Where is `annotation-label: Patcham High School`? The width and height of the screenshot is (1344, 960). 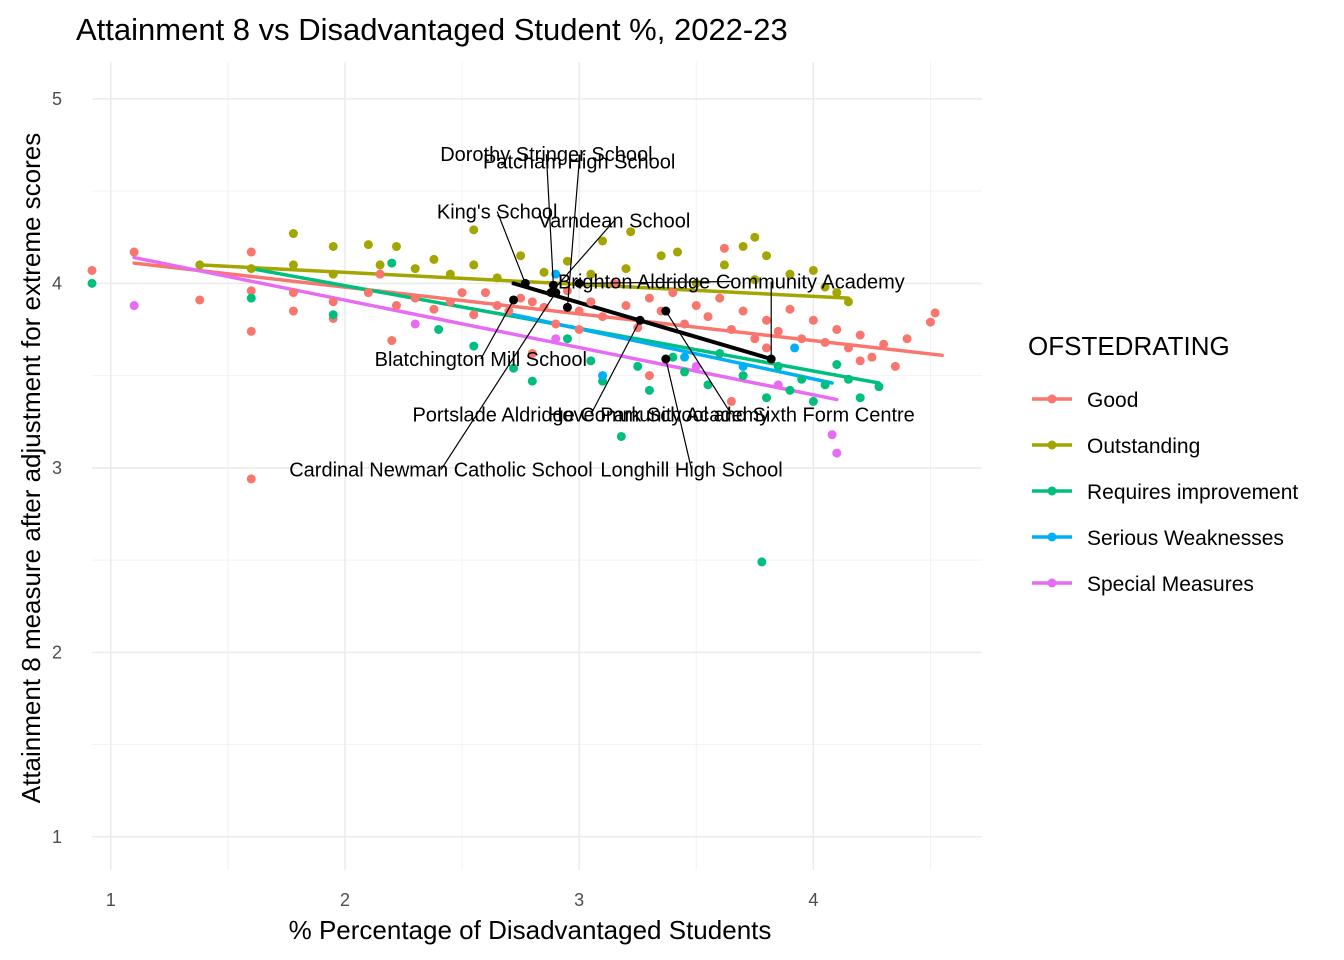 annotation-label: Patcham High School is located at coordinates (579, 163).